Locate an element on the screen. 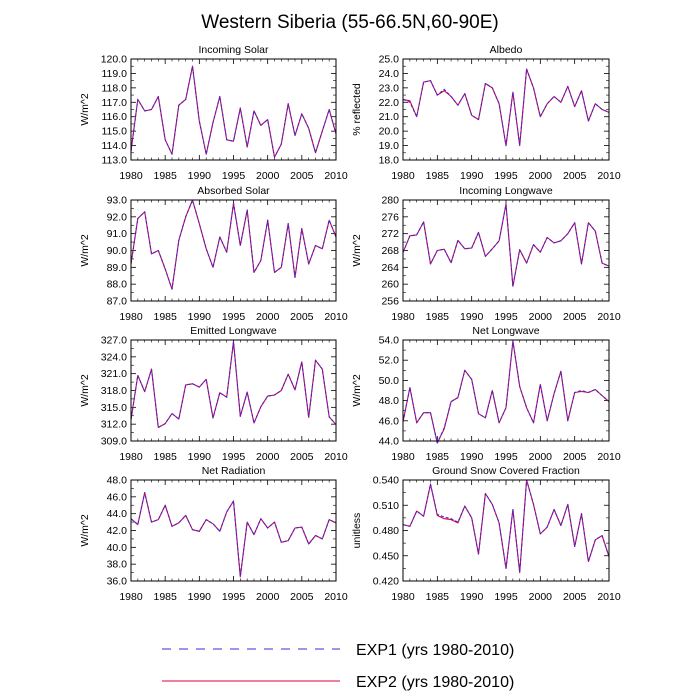 The image size is (700, 700). y-tick-label: 327.0 is located at coordinates (114, 341).